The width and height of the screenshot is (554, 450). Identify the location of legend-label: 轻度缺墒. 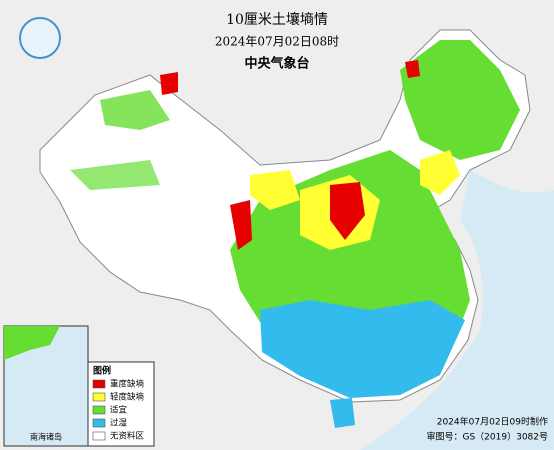
(127, 397).